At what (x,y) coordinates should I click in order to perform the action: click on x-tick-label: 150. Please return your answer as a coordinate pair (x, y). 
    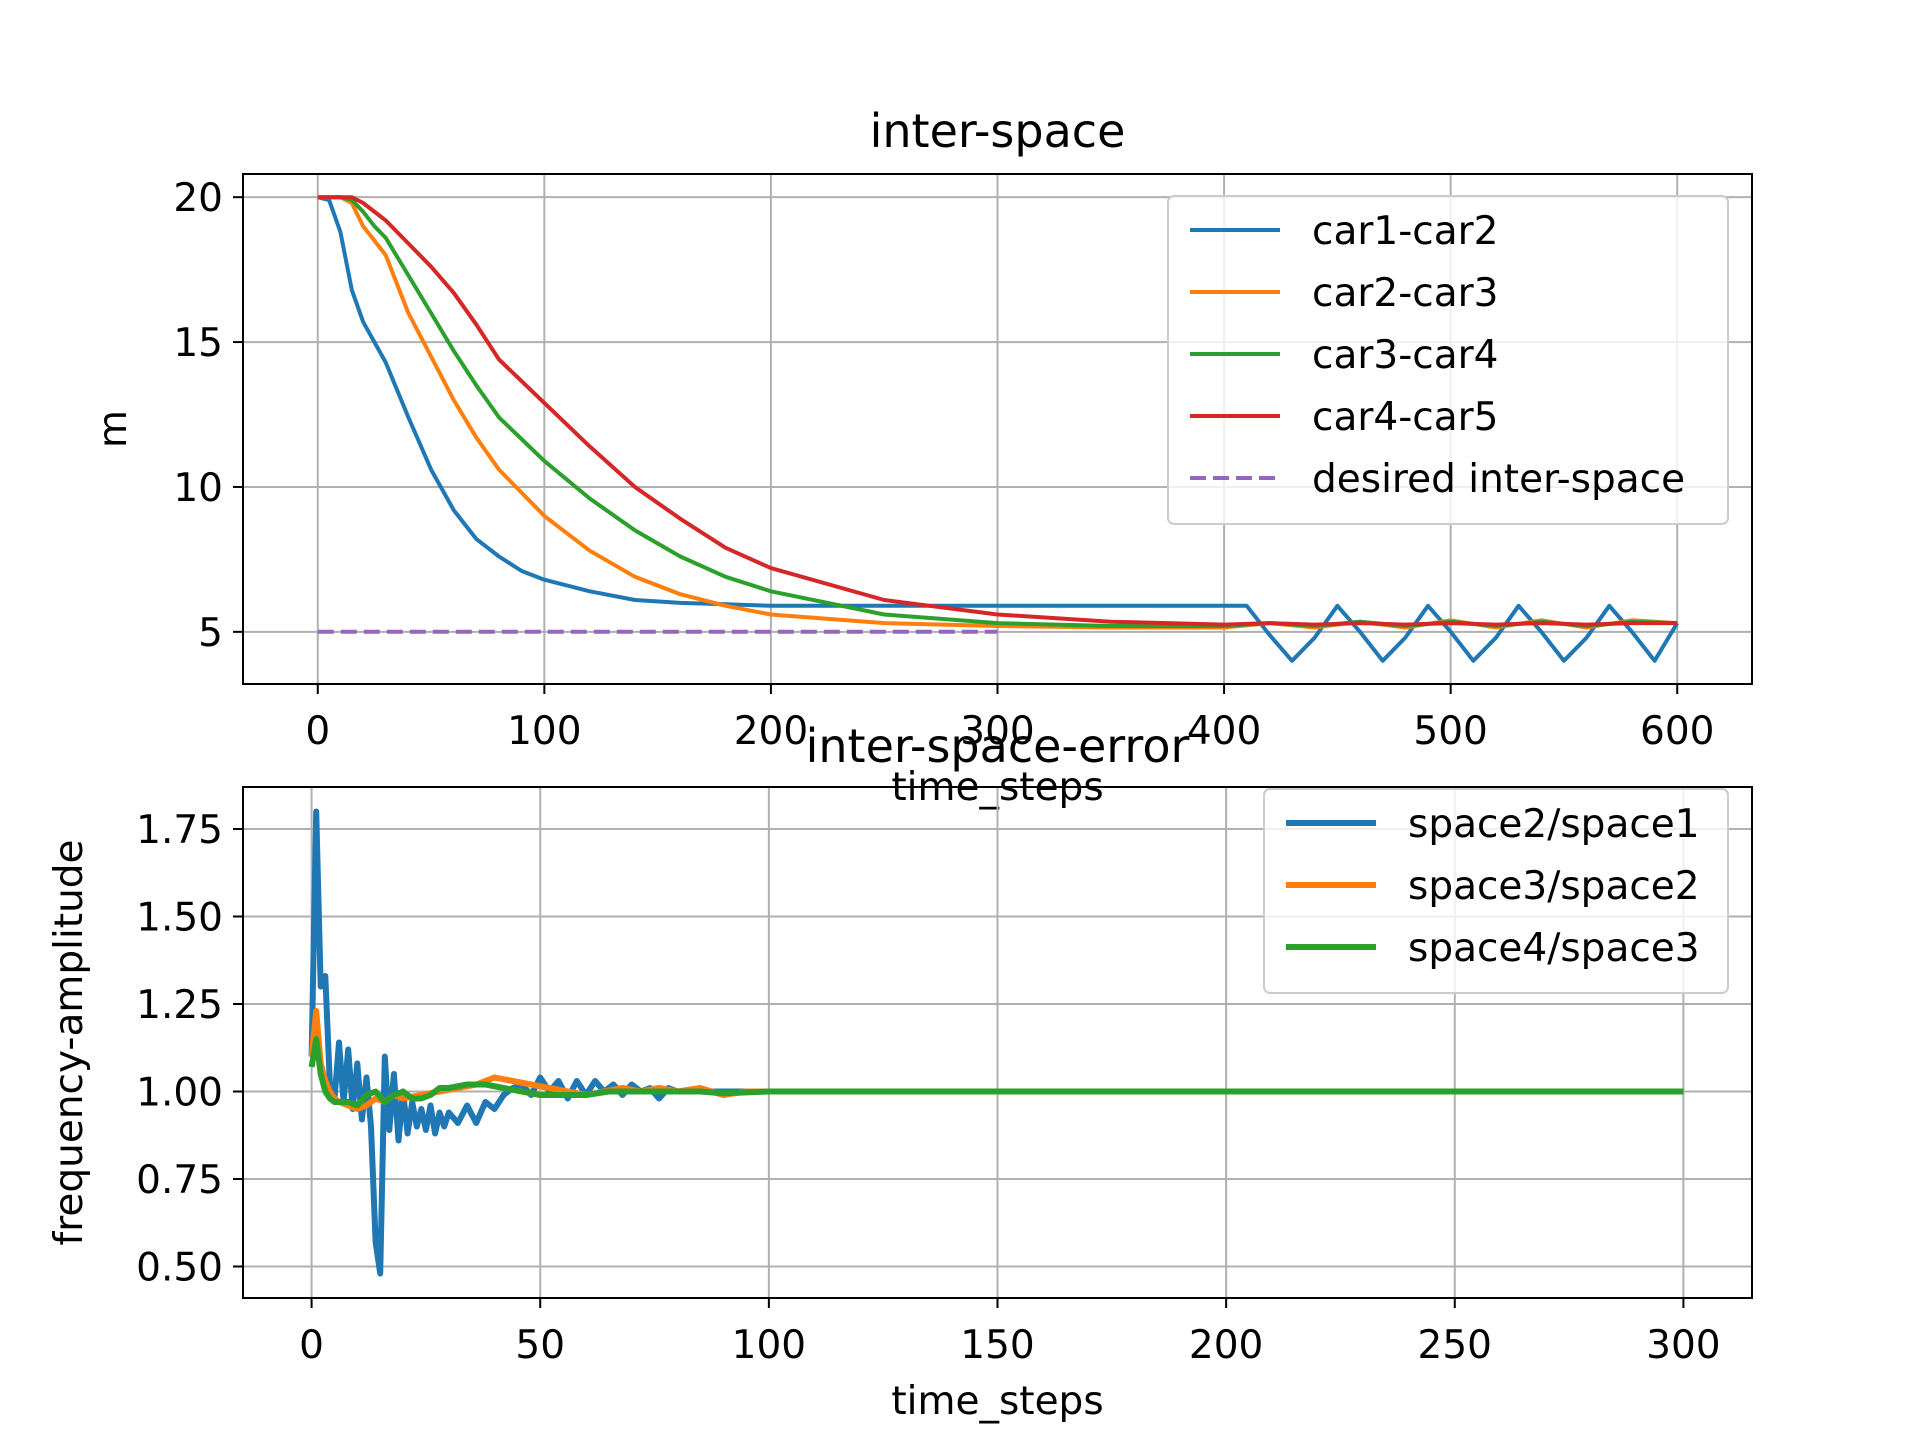
    Looking at the image, I should click on (997, 1345).